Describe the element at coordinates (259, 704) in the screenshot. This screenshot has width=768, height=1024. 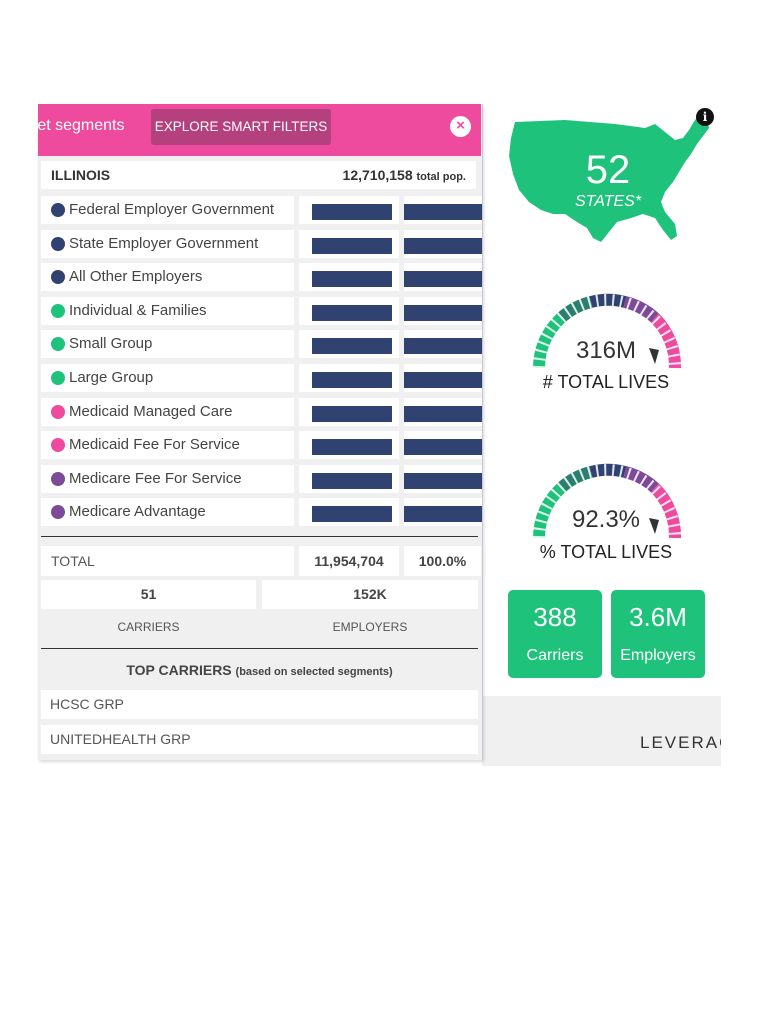
I see `carrier-row: HCSC GRP` at that location.